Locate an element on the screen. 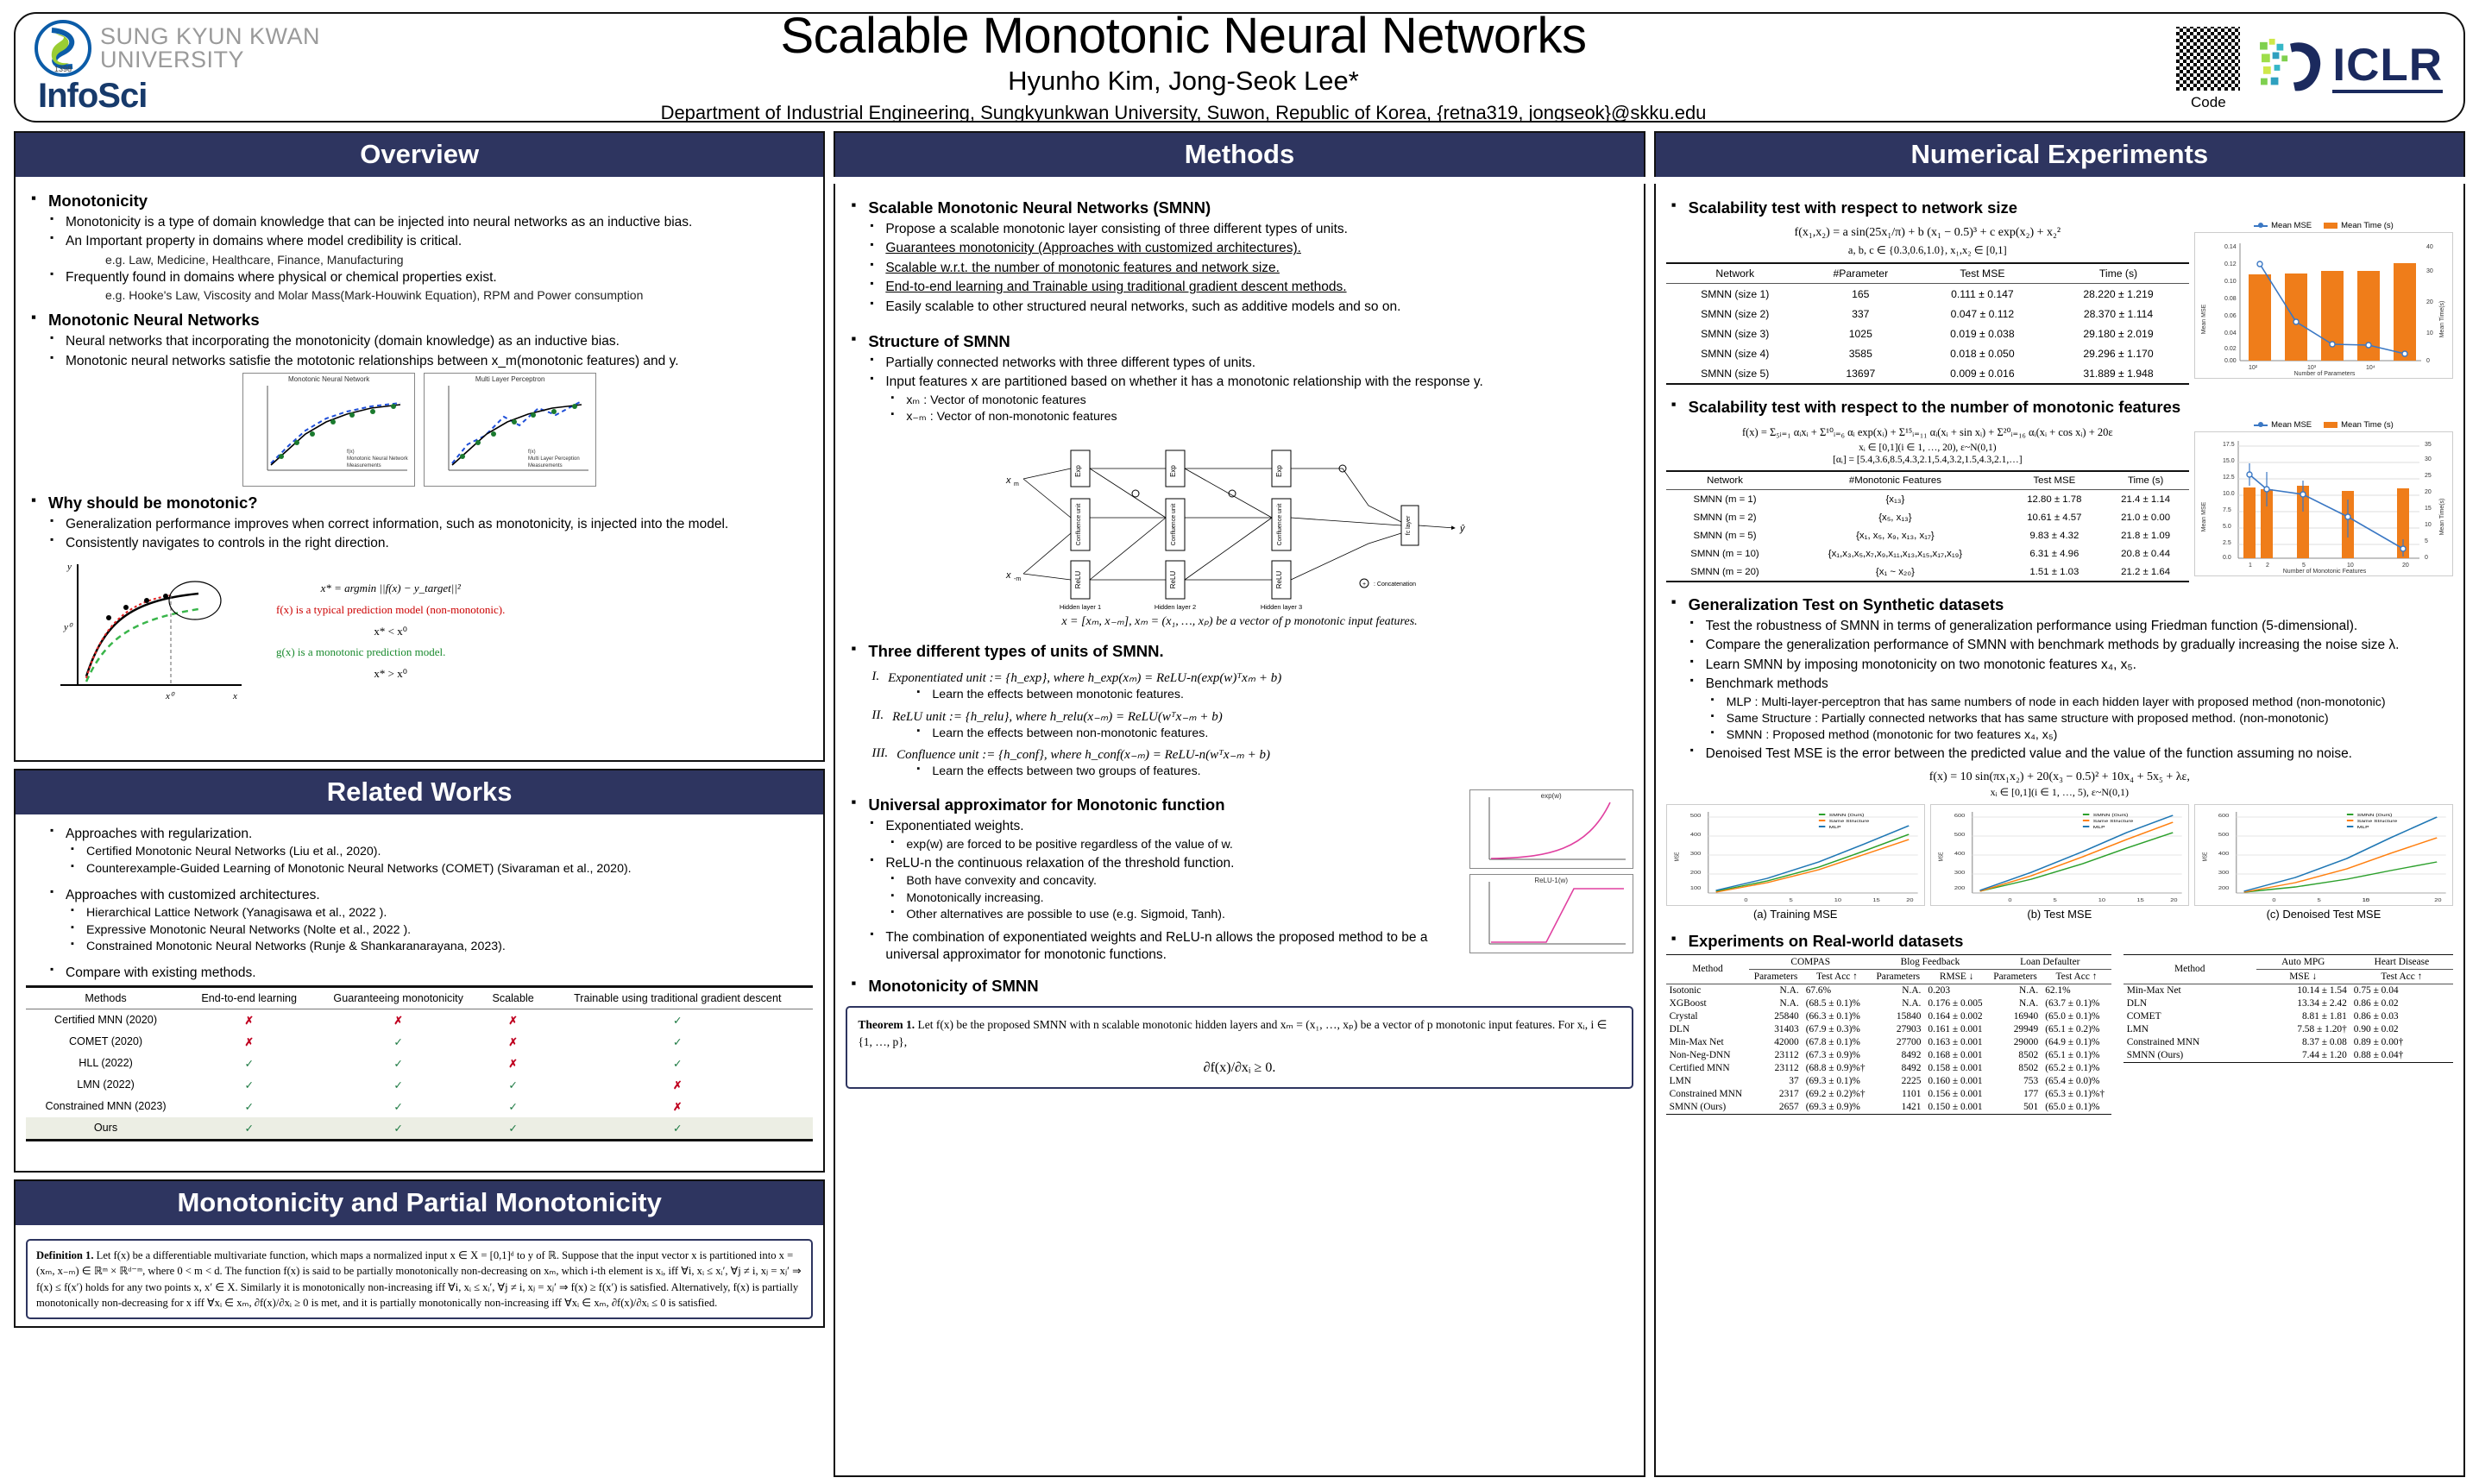  table-cell: 0.86 ± 0.03 is located at coordinates (2376, 1016).